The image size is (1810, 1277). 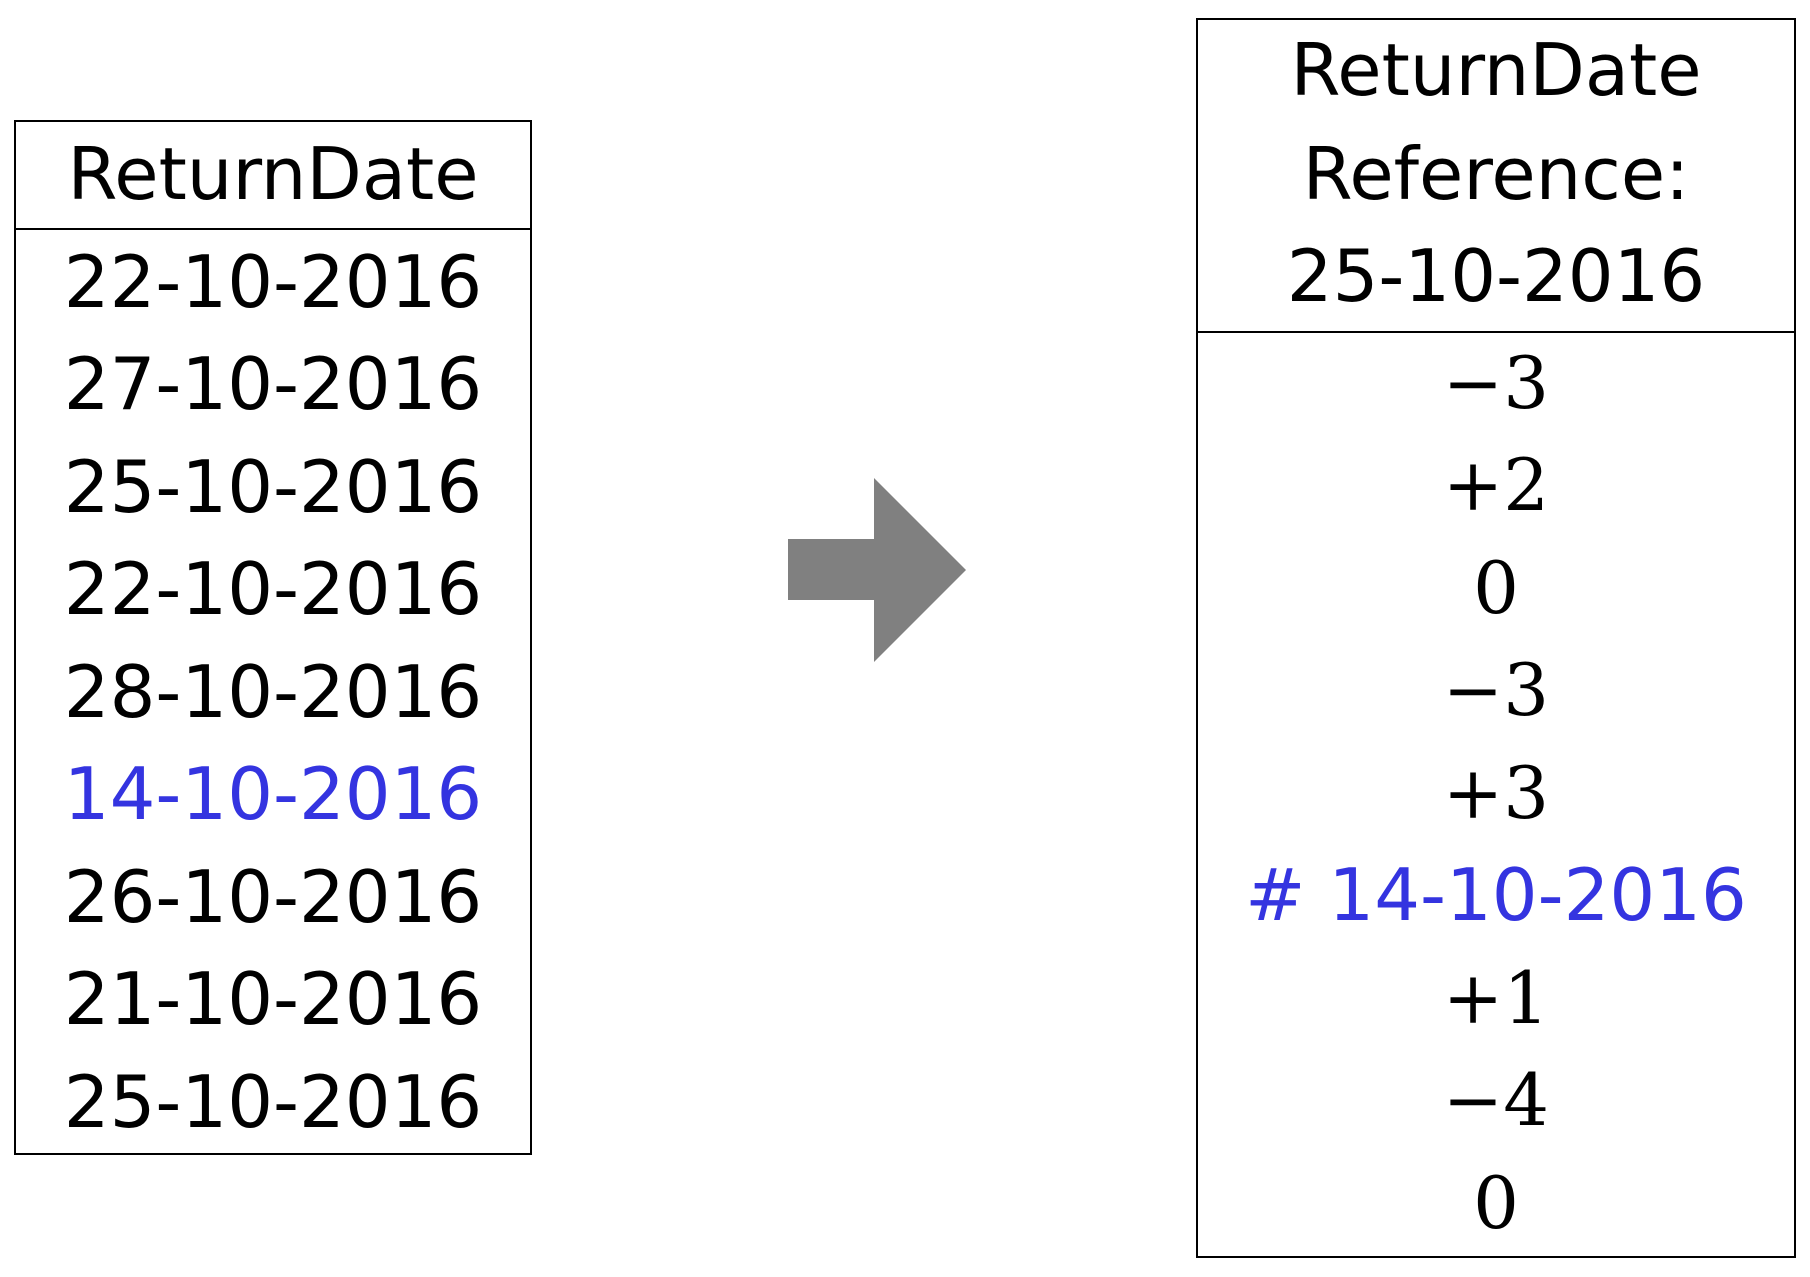 I want to click on header-reference-label: Reference:, so click(x=1496, y=174).